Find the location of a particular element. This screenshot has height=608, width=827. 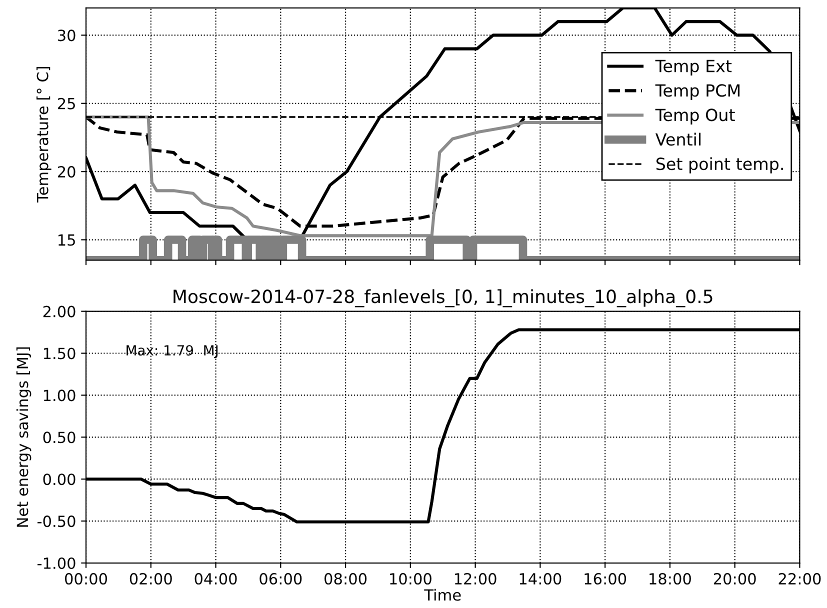

legend-label: Temp Ext is located at coordinates (693, 68).